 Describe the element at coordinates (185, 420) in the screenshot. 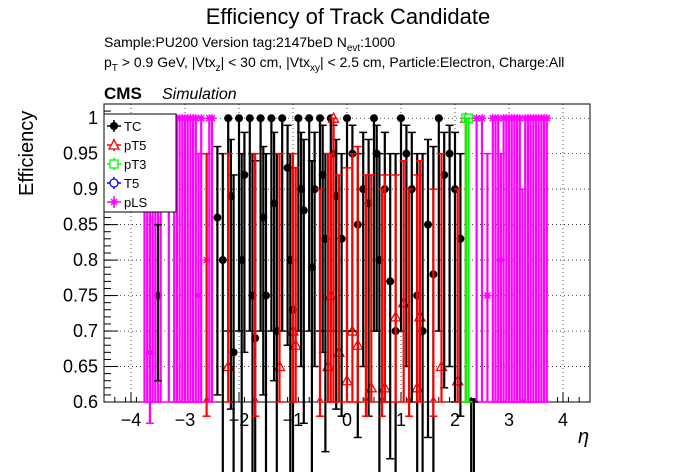

I see `x-tick-label: −3` at that location.